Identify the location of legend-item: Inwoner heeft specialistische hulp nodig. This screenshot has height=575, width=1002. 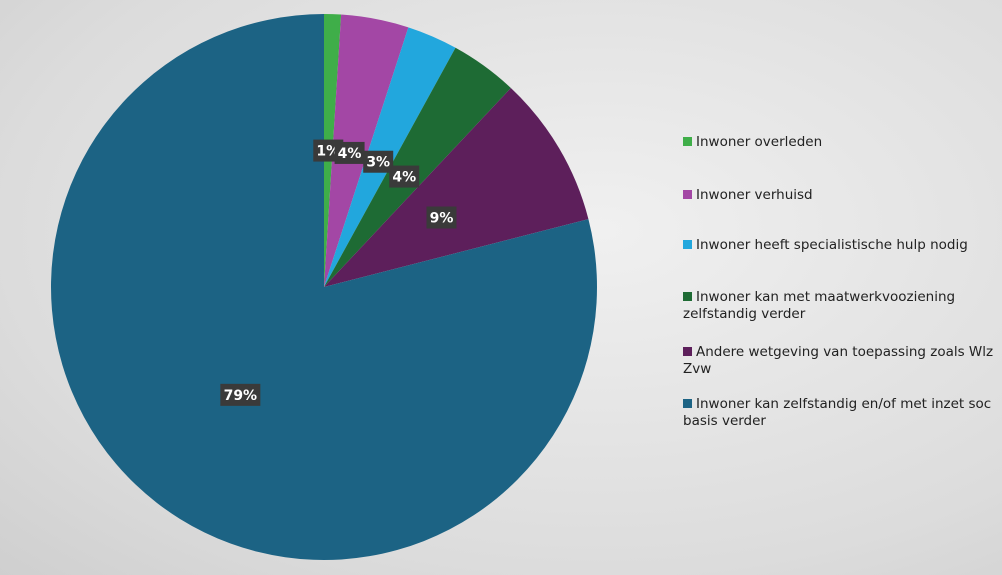
(842, 245).